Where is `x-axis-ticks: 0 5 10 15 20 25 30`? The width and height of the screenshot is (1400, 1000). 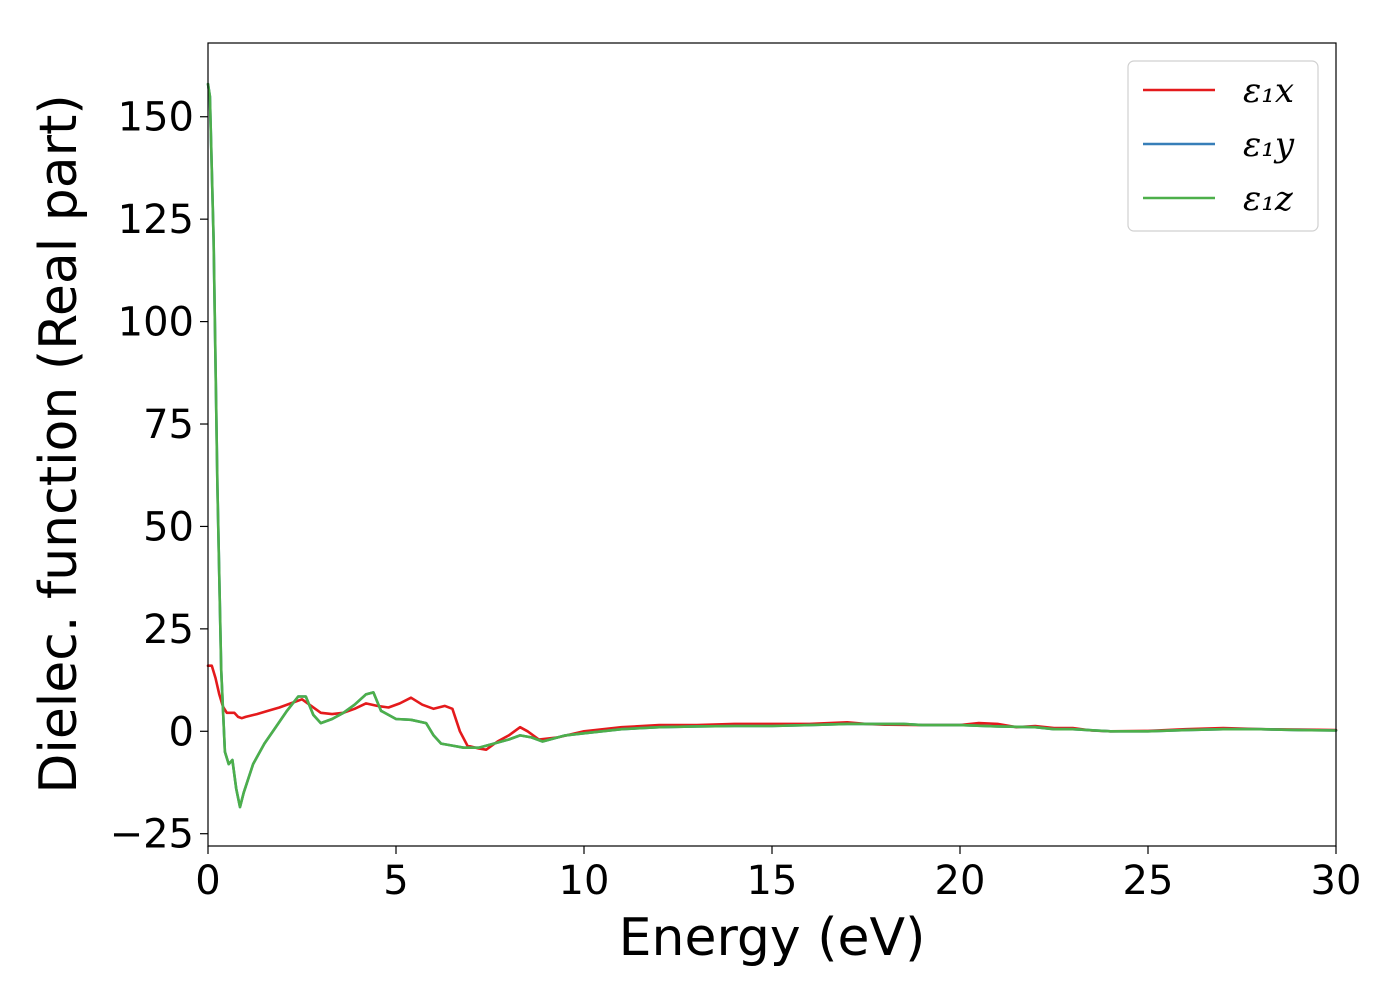 x-axis-ticks: 0 5 10 15 20 25 30 is located at coordinates (778, 875).